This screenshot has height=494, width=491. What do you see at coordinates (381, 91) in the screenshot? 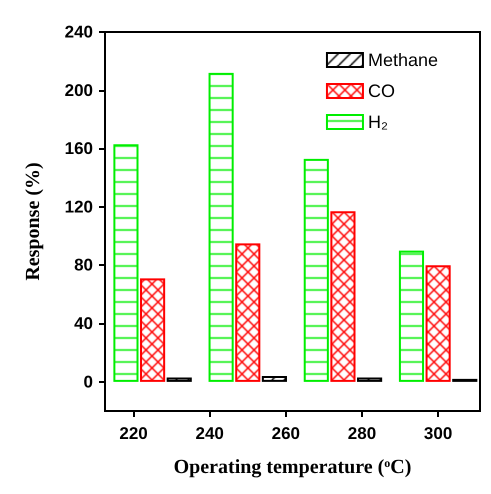
I see `legend-label: CO` at bounding box center [381, 91].